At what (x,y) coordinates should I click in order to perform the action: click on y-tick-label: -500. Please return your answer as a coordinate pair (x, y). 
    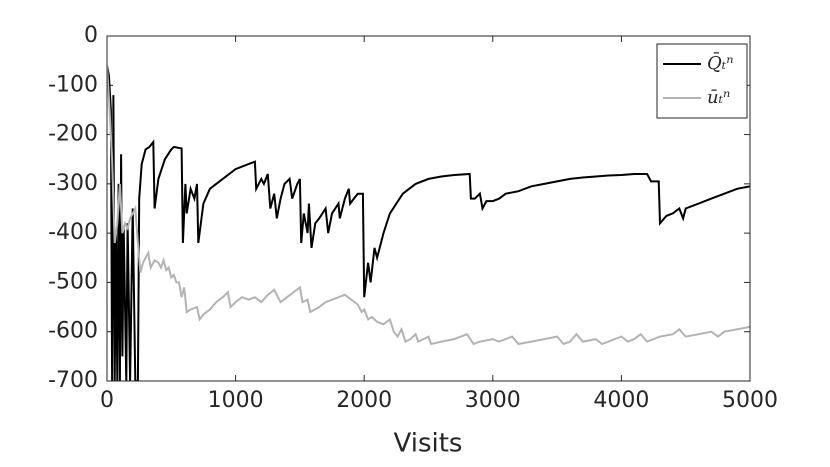
    Looking at the image, I should click on (73, 281).